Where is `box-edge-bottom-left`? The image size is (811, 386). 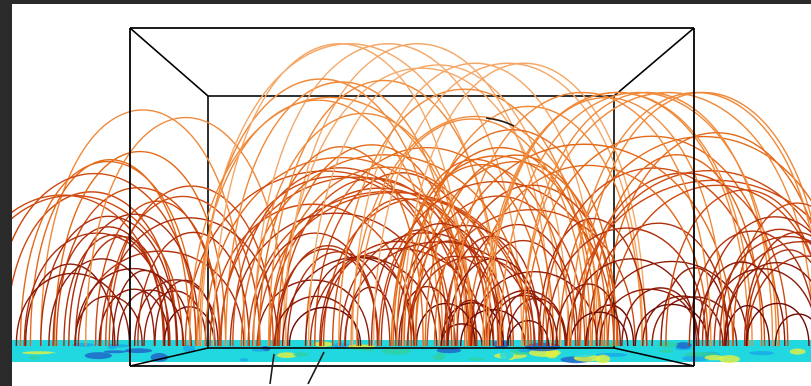
box-edge-bottom-left is located at coordinates (169, 357).